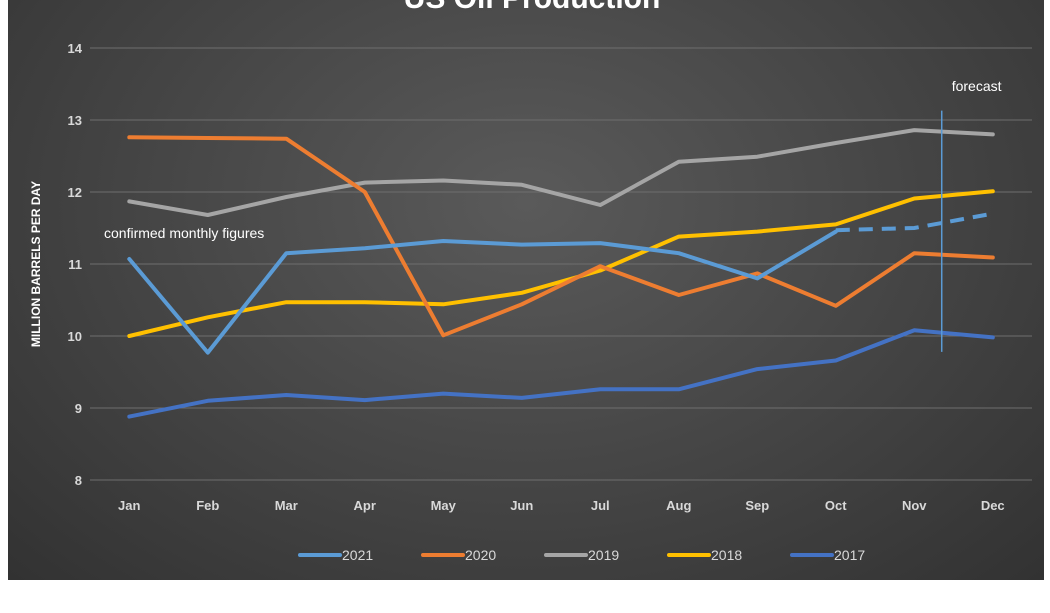  I want to click on chart-title: US Oil Production, so click(532, 7).